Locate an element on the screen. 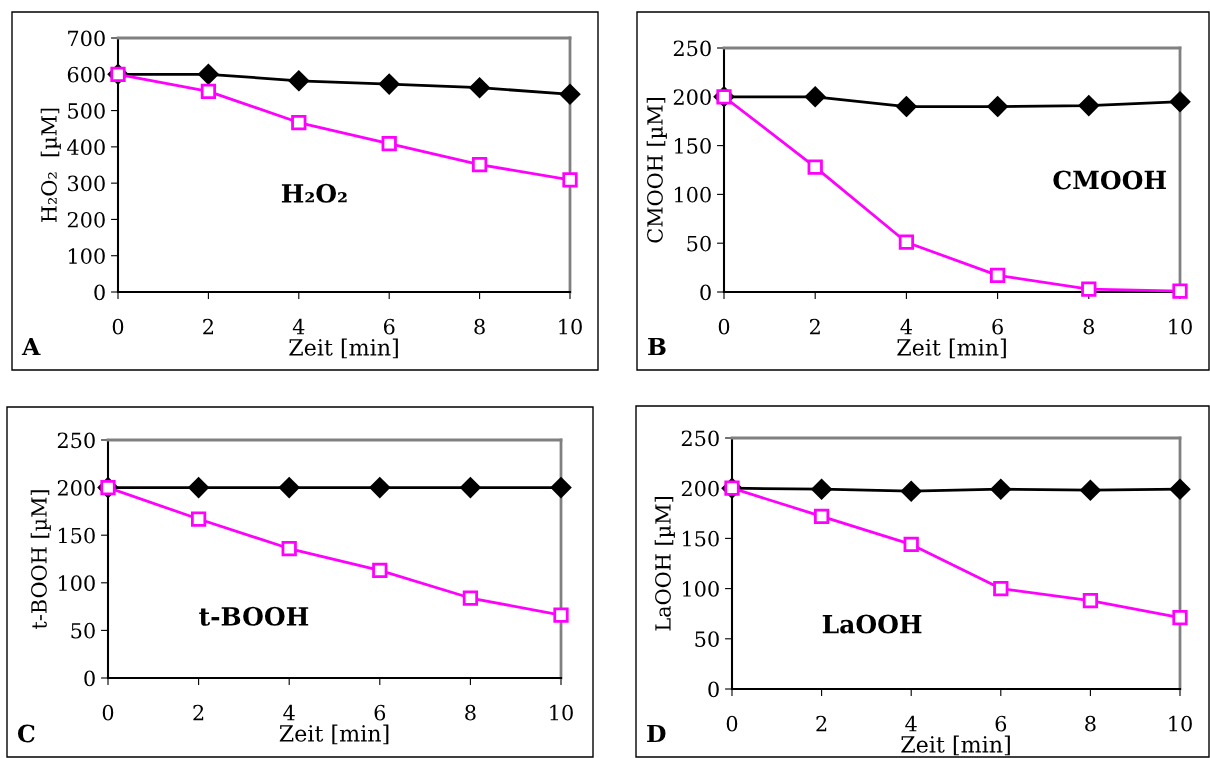 The width and height of the screenshot is (1210, 758). y-tick-label: 600 is located at coordinates (86, 74).